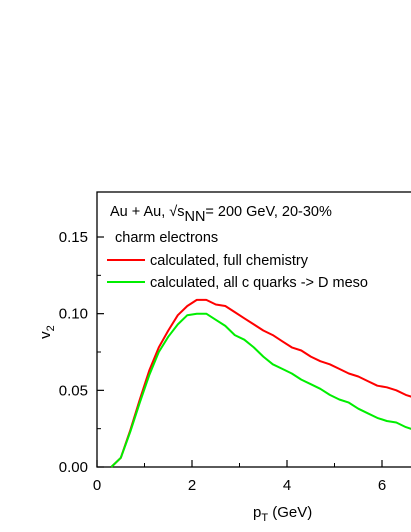 The width and height of the screenshot is (411, 532). I want to click on y-tick-label-0.10: 0.10, so click(73, 314).